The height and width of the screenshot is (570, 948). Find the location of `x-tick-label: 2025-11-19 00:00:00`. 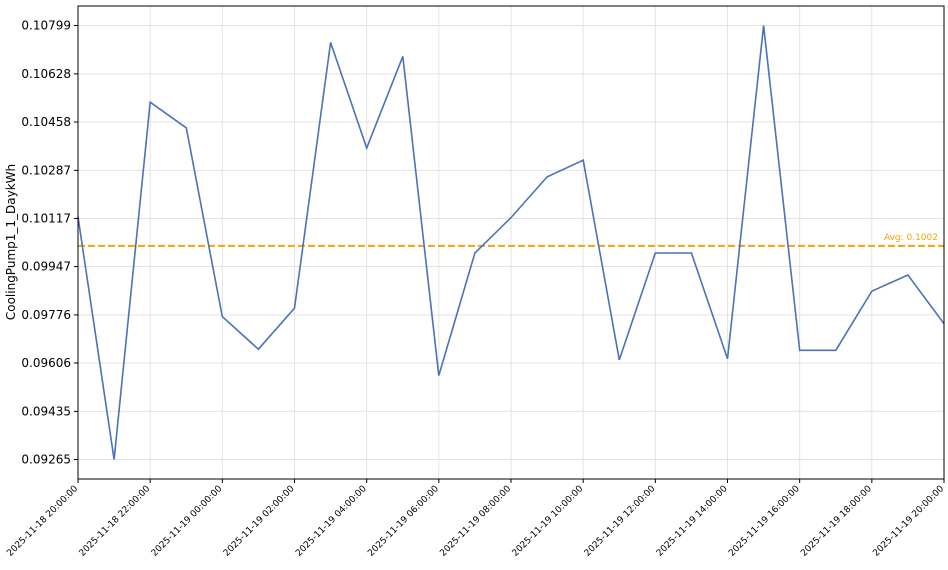

x-tick-label: 2025-11-19 00:00:00 is located at coordinates (187, 521).